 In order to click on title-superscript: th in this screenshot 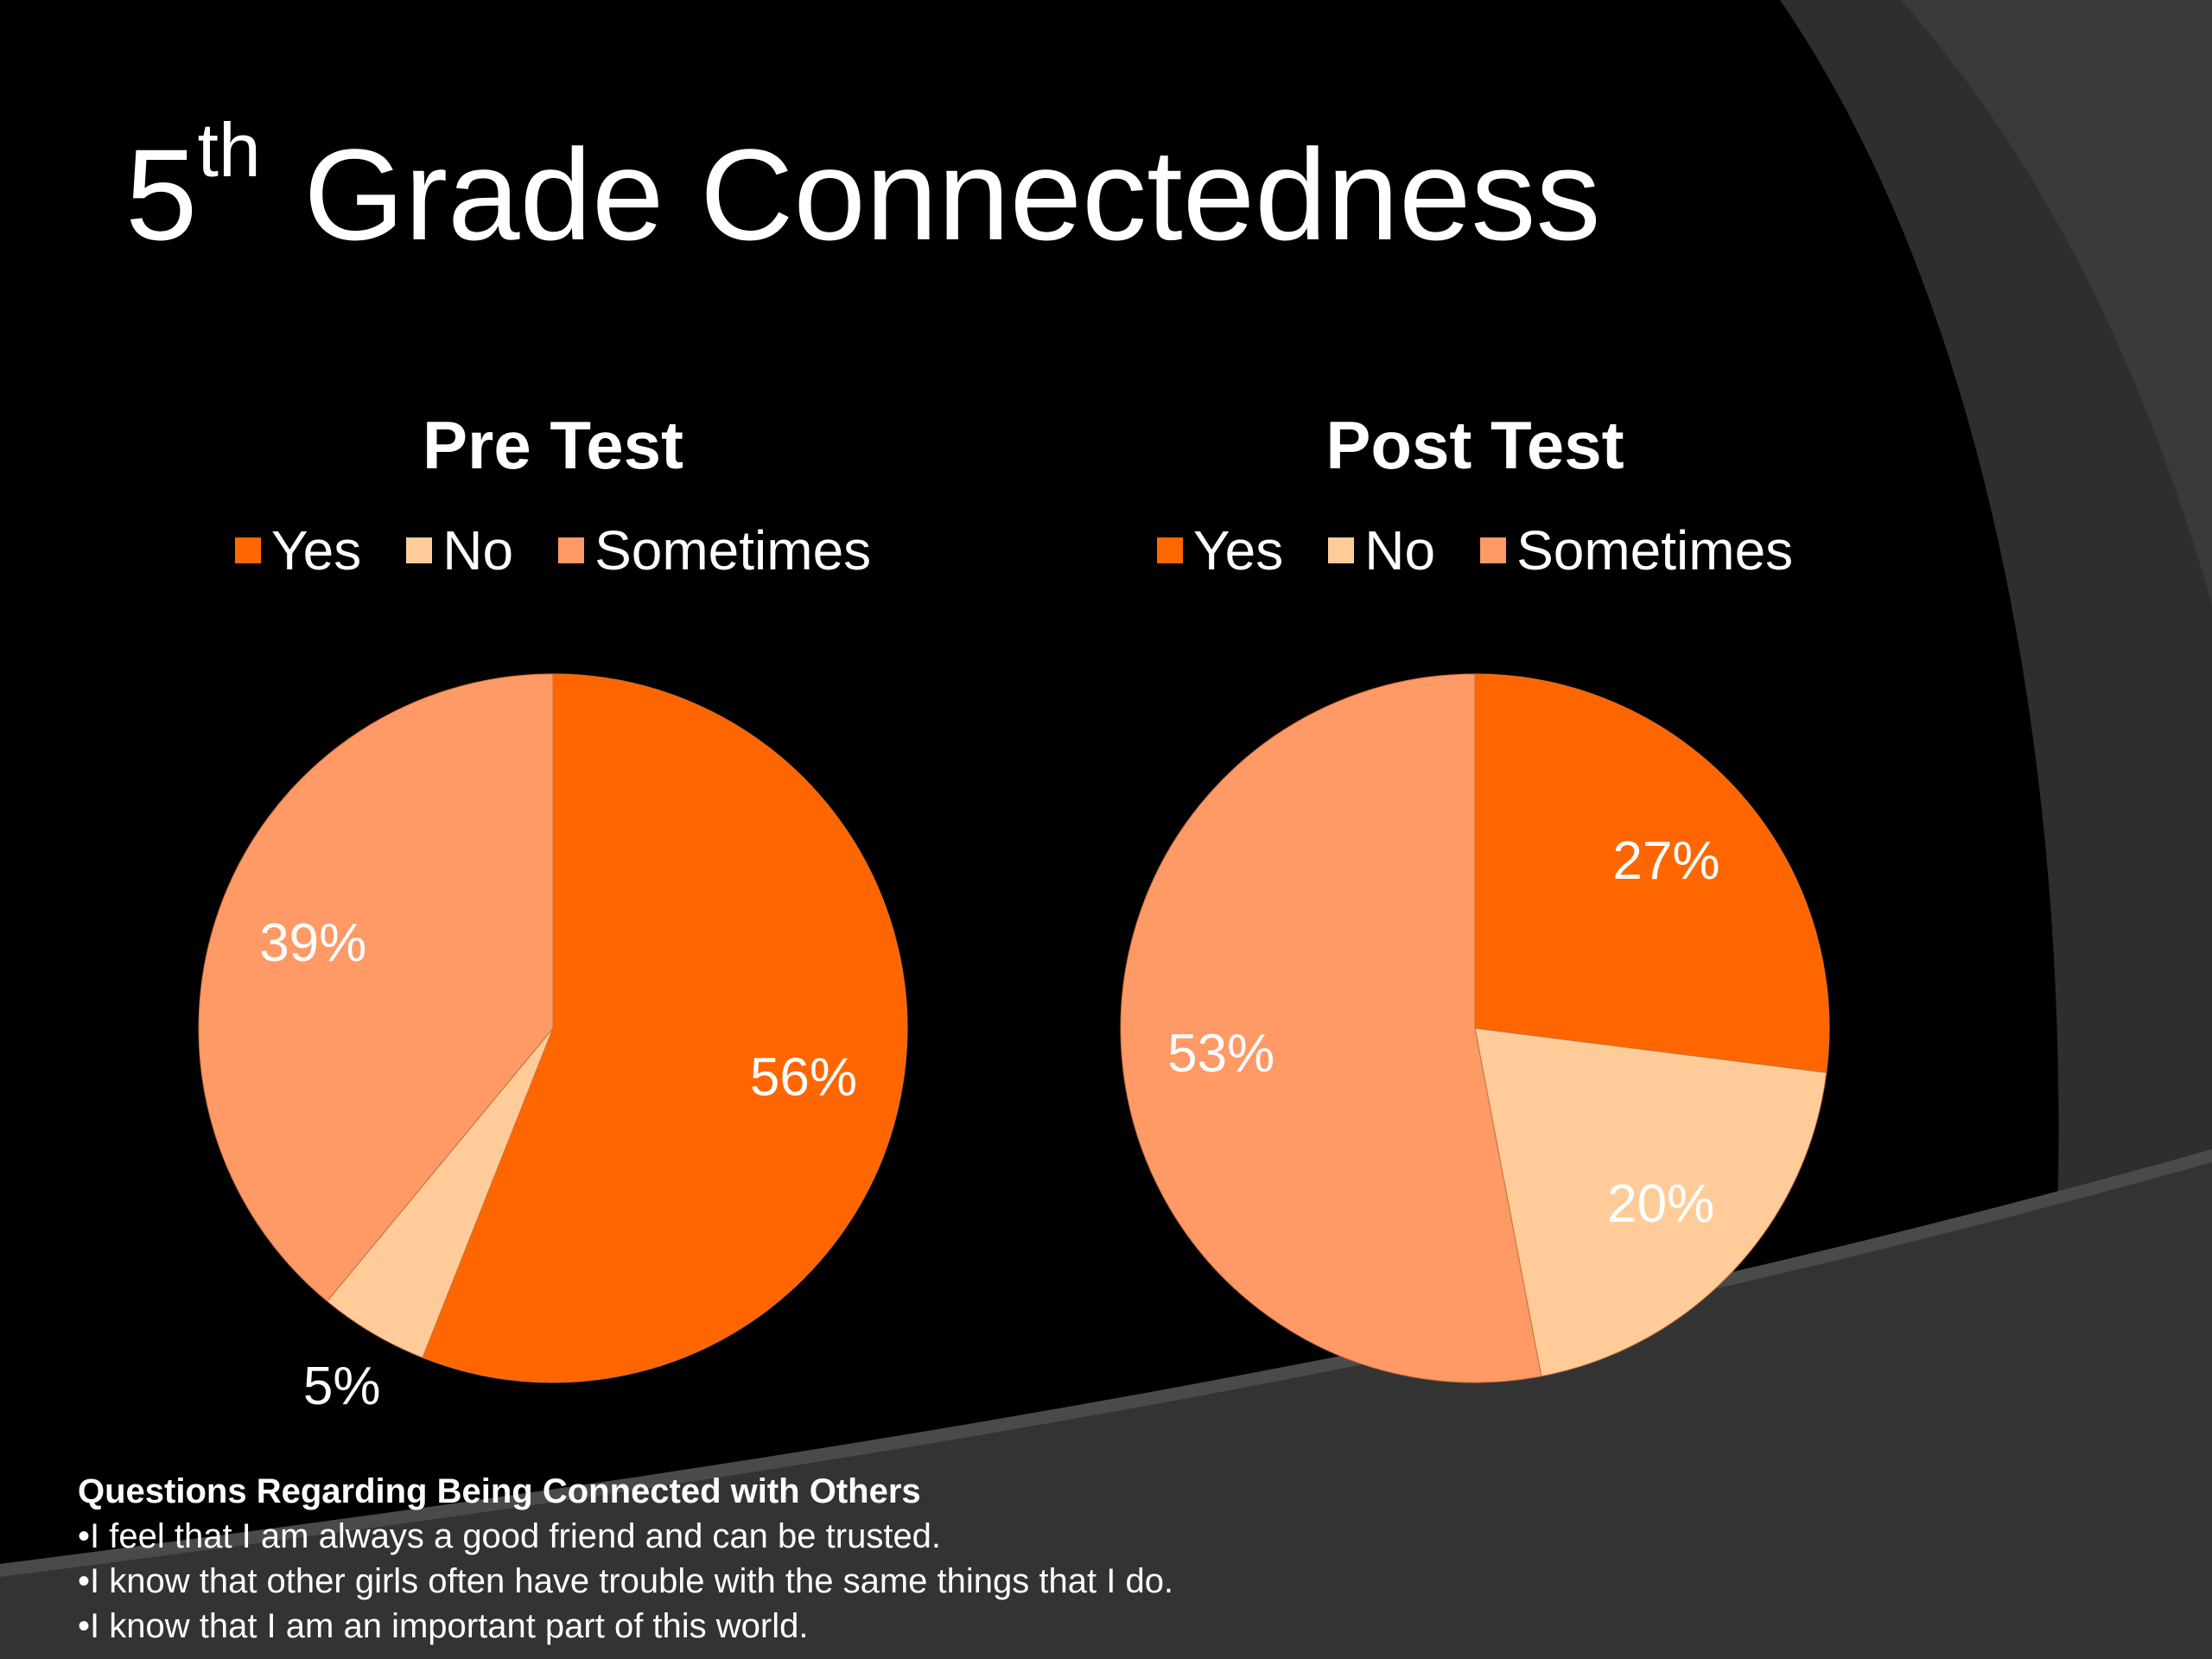, I will do `click(229, 150)`.